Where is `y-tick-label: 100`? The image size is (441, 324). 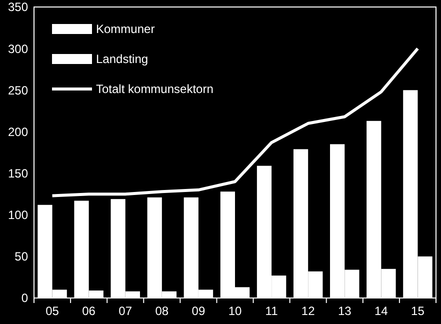
y-tick-label: 100 is located at coordinates (18, 215).